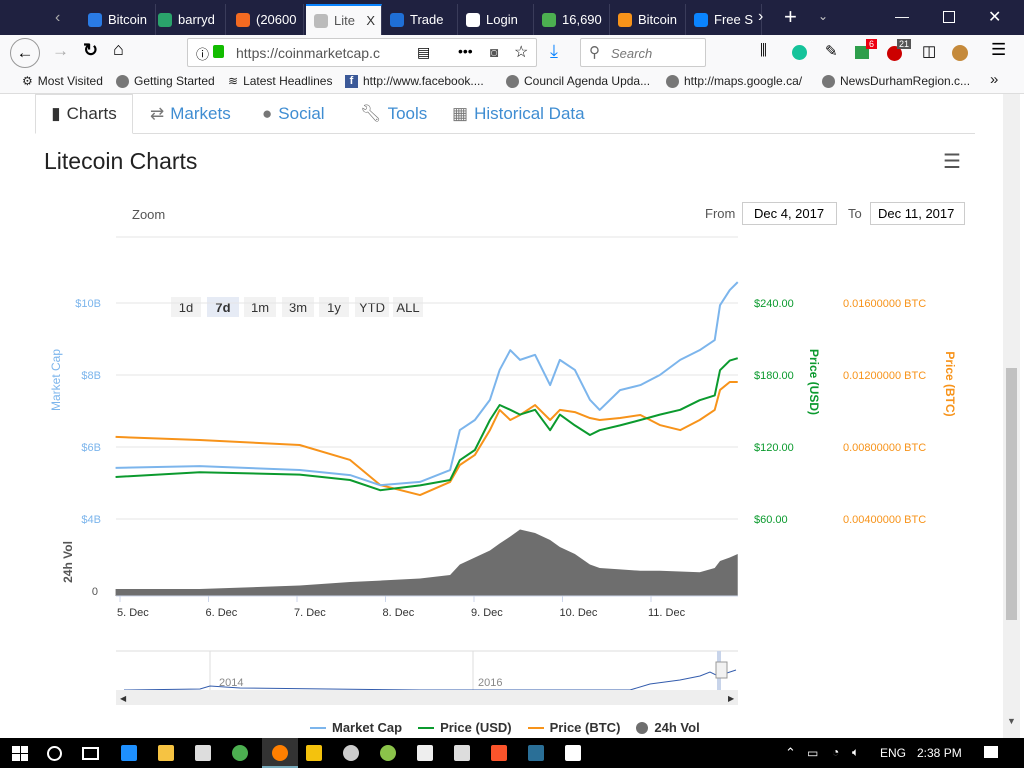 Image resolution: width=1024 pixels, height=768 pixels. What do you see at coordinates (939, 753) in the screenshot?
I see `clock: 2:38 PM` at bounding box center [939, 753].